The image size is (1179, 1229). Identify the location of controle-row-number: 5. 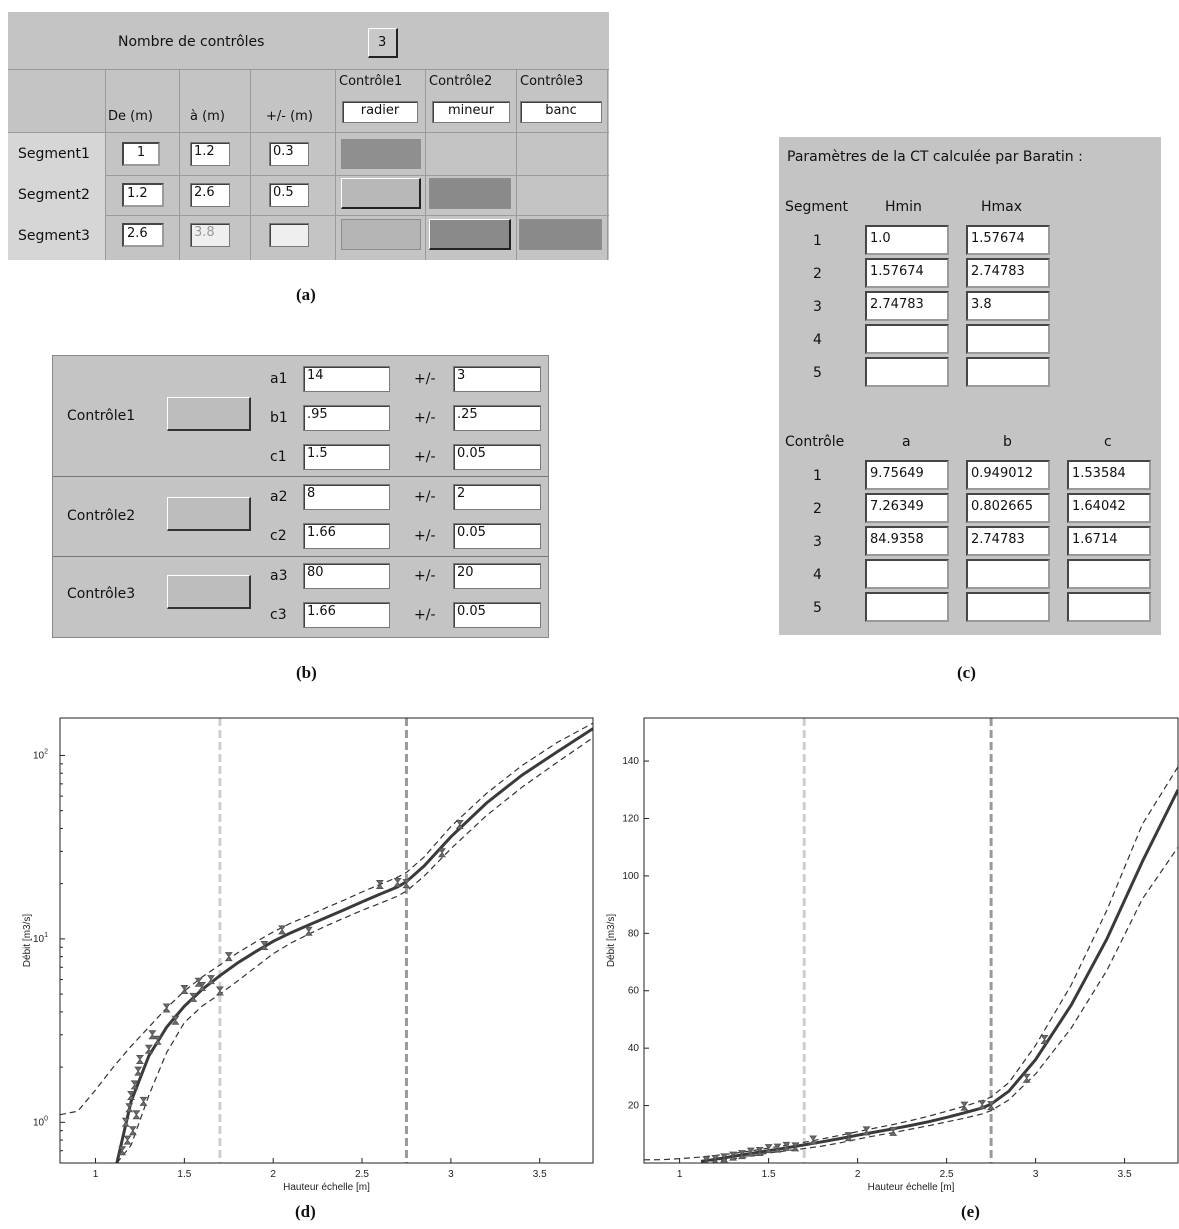
(817, 608).